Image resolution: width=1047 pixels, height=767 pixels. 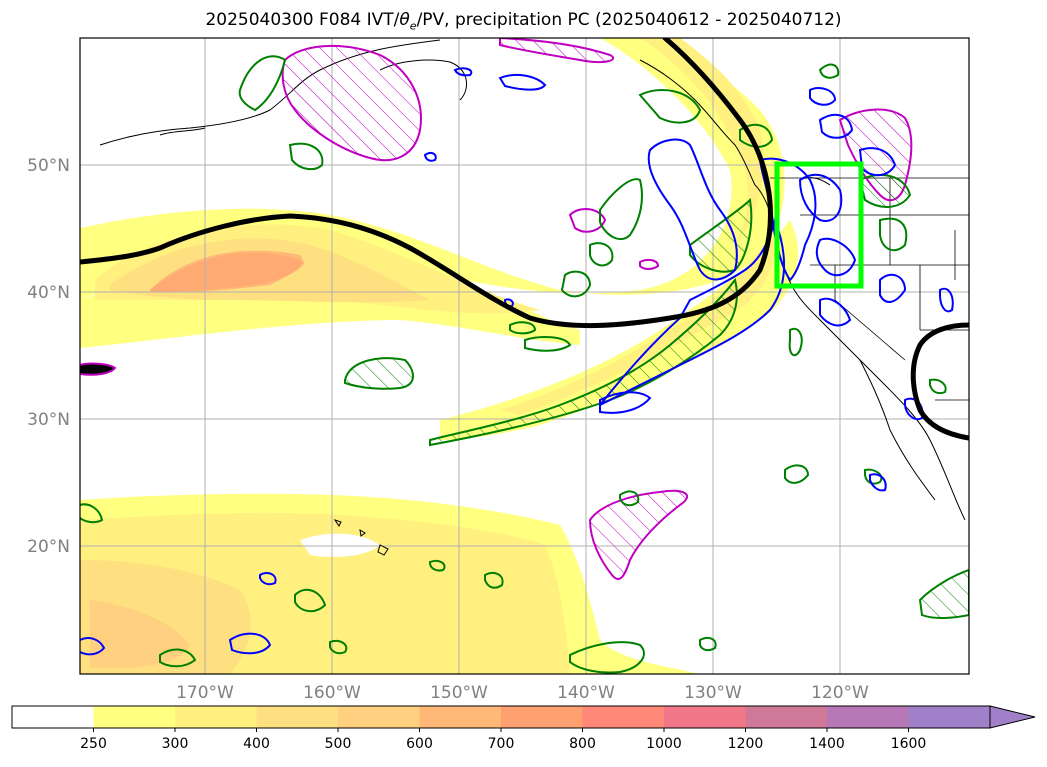 I want to click on lon-label-130w: 130°W, so click(x=713, y=693).